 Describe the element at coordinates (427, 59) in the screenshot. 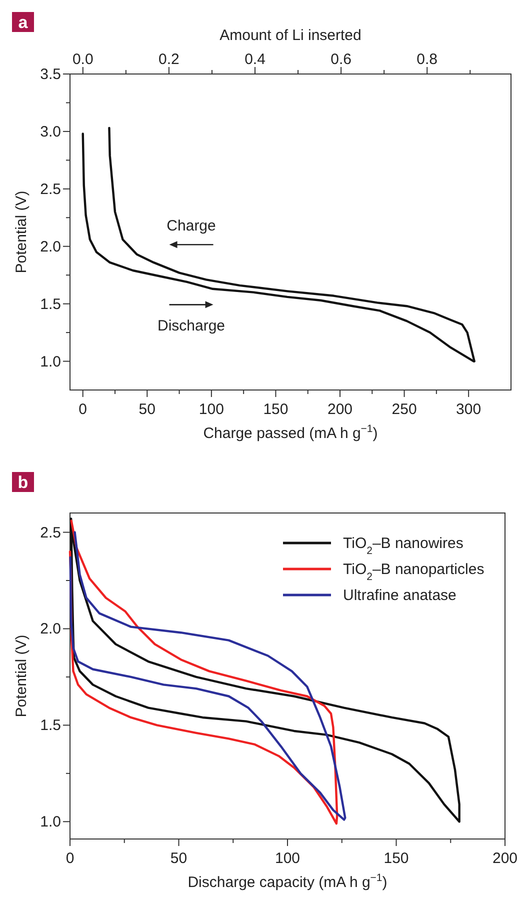

I see `x2-tick-label: 0.8` at that location.